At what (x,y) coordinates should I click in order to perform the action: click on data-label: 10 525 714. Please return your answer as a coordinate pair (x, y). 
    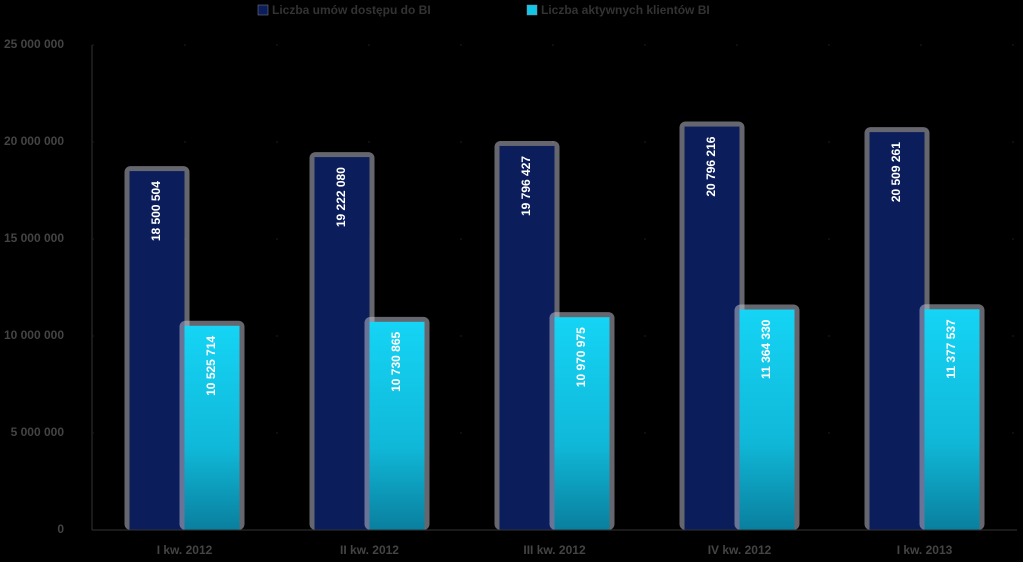
    Looking at the image, I should click on (211, 365).